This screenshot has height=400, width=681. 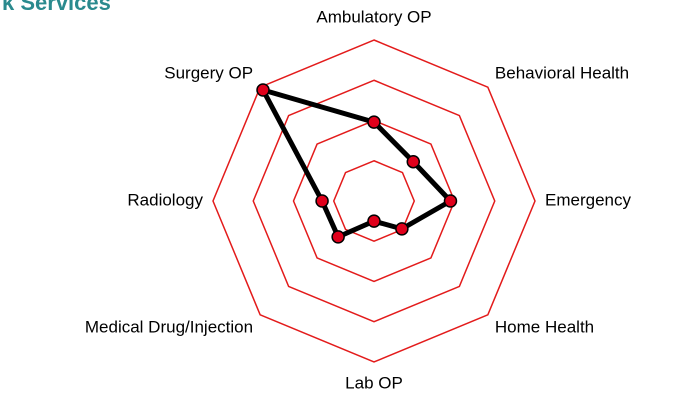 I want to click on grid-ring, so click(x=374, y=201).